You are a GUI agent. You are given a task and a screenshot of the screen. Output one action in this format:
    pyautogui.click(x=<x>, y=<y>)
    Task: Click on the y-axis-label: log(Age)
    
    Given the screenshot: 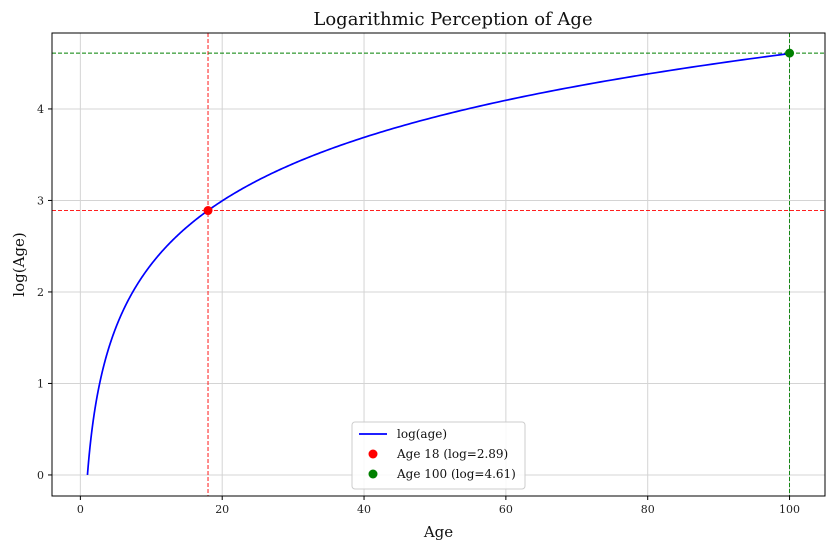 What is the action you would take?
    pyautogui.click(x=19, y=264)
    